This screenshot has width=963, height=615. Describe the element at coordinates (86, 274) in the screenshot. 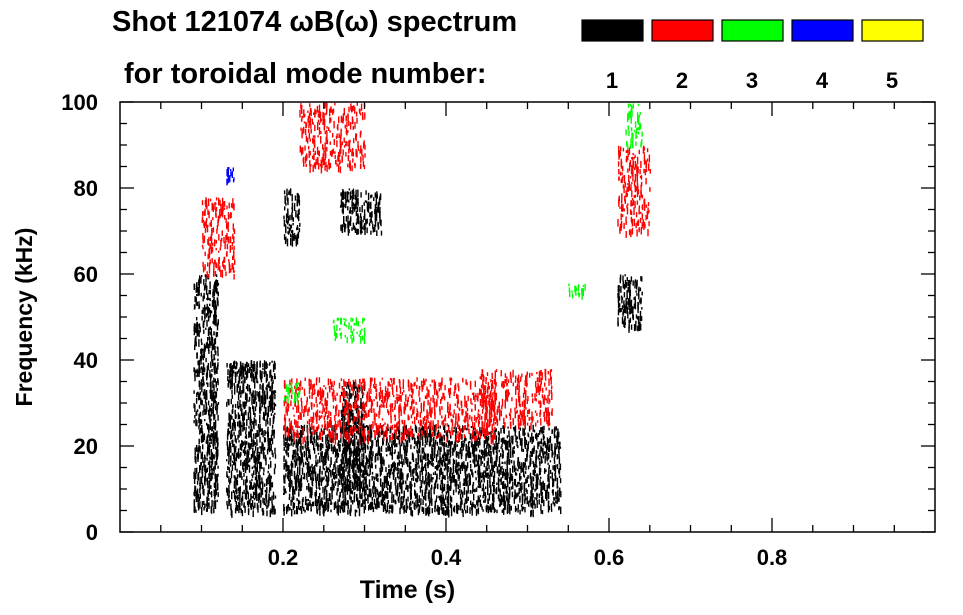

I see `y-tick-label: 60` at that location.